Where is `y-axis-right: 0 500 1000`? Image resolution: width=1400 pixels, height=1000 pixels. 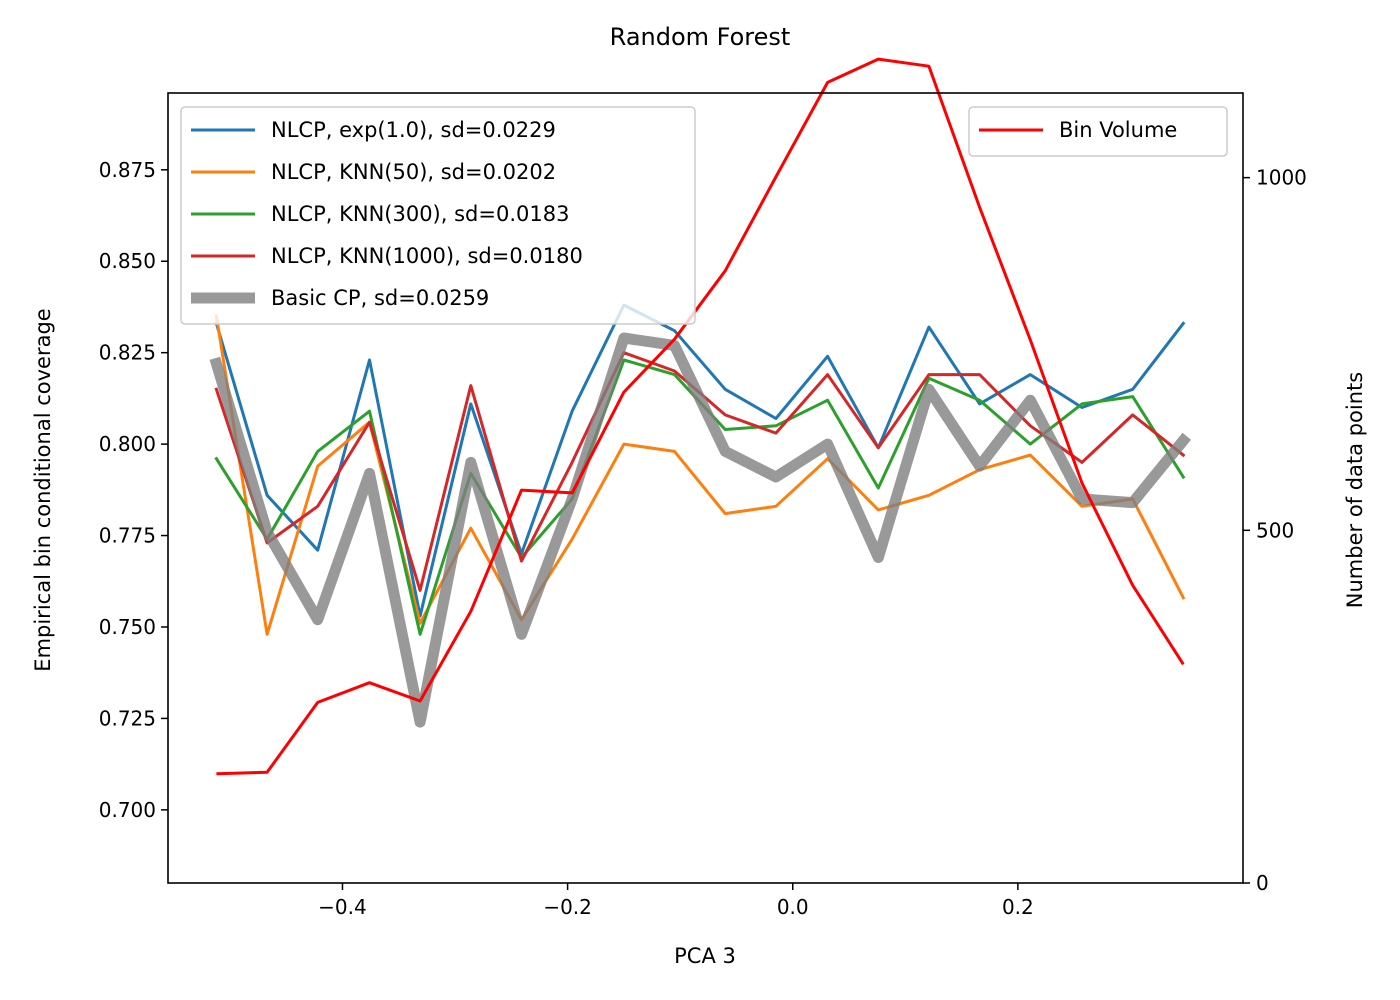
y-axis-right: 0 500 1000 is located at coordinates (1275, 530).